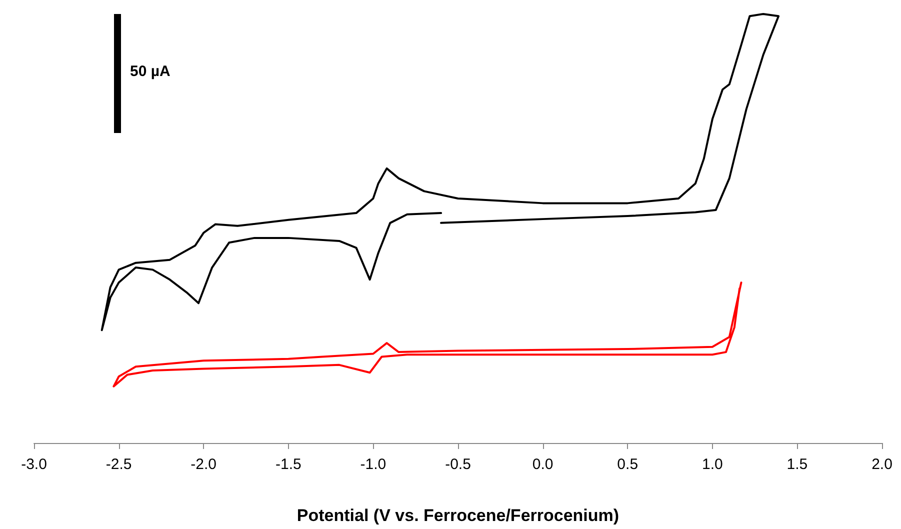 This screenshot has width=901, height=529. I want to click on x-tick-label: -1.0, so click(373, 464).